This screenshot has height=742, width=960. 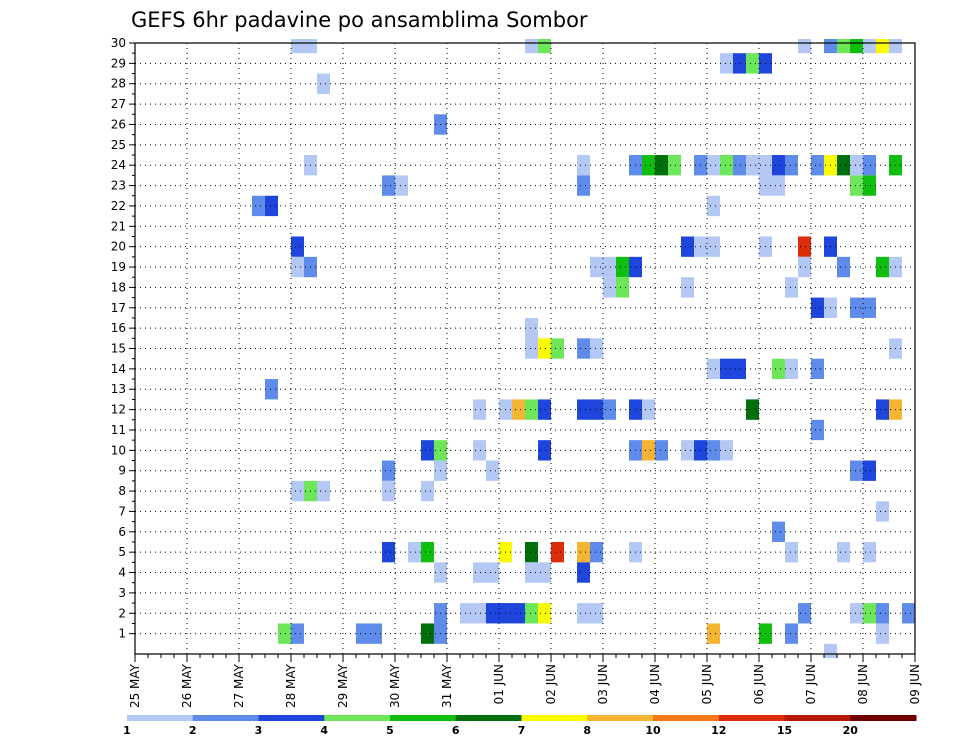 What do you see at coordinates (587, 730) in the screenshot?
I see `colorbar-label: 8` at bounding box center [587, 730].